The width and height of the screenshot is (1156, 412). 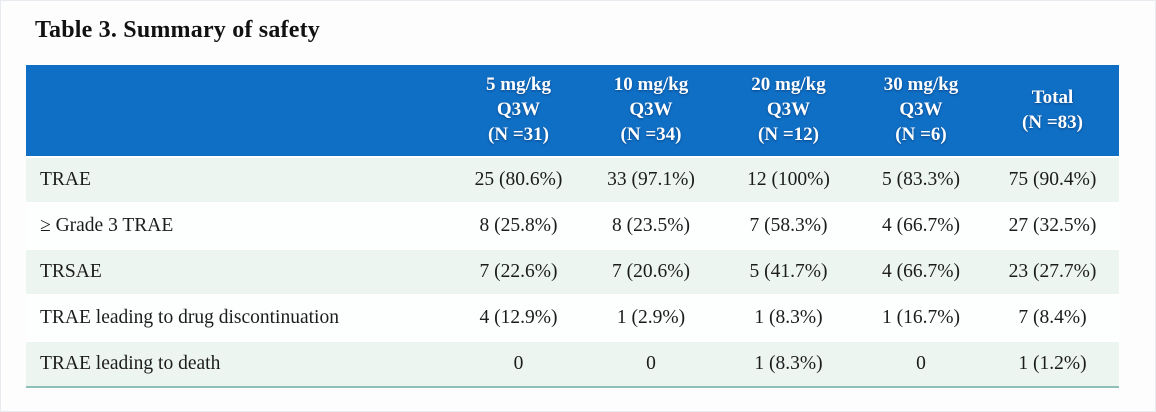 What do you see at coordinates (1052, 271) in the screenshot?
I see `data-cell: 23 (27.7%)` at bounding box center [1052, 271].